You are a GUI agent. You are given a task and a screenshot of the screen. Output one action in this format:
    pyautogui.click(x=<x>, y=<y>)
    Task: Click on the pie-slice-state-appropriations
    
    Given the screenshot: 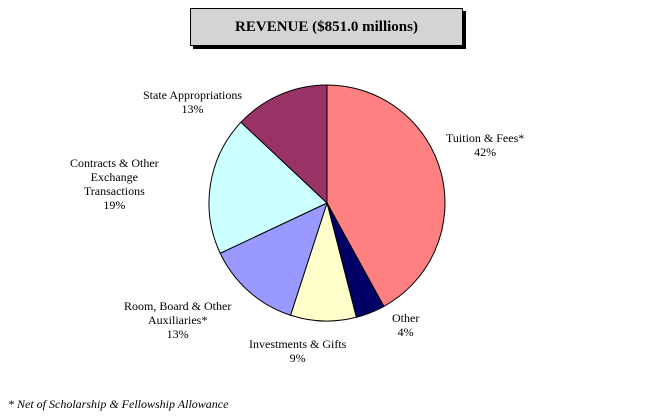 What is the action you would take?
    pyautogui.click(x=284, y=144)
    